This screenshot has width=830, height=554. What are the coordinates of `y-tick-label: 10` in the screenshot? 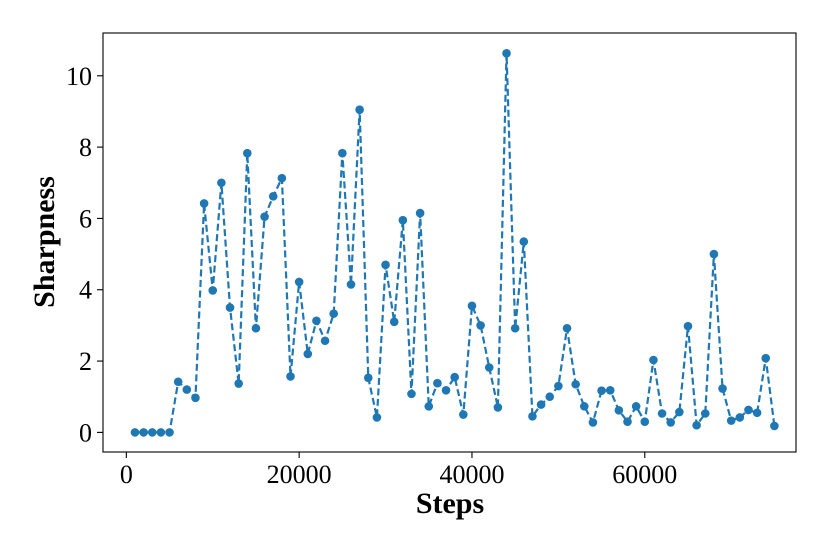 It's located at (79, 76).